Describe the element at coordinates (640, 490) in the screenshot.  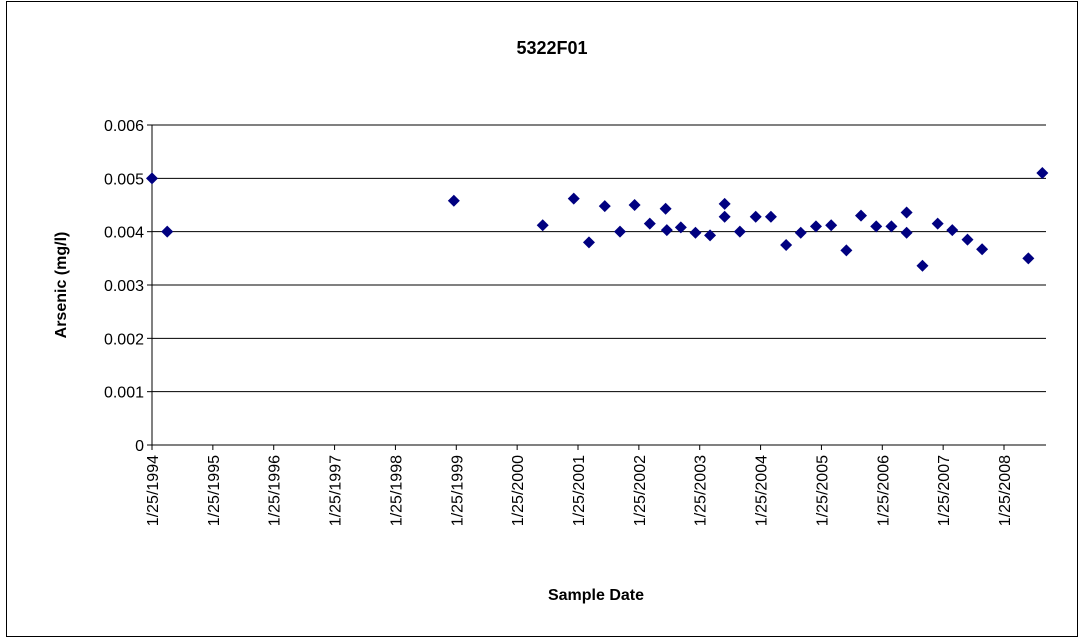
I see `x-tick-label: 1/25/2002` at that location.